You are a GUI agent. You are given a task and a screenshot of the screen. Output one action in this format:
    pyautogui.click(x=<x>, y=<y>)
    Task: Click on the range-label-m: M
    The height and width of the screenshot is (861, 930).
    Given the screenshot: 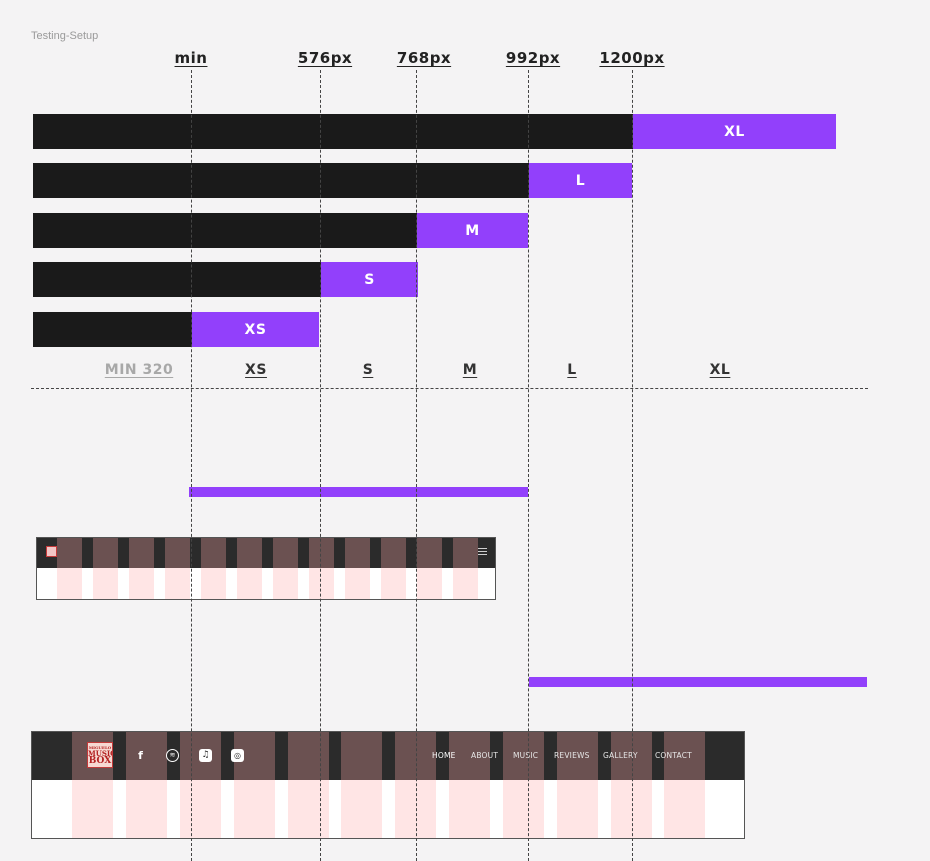 What is the action you would take?
    pyautogui.click(x=470, y=370)
    